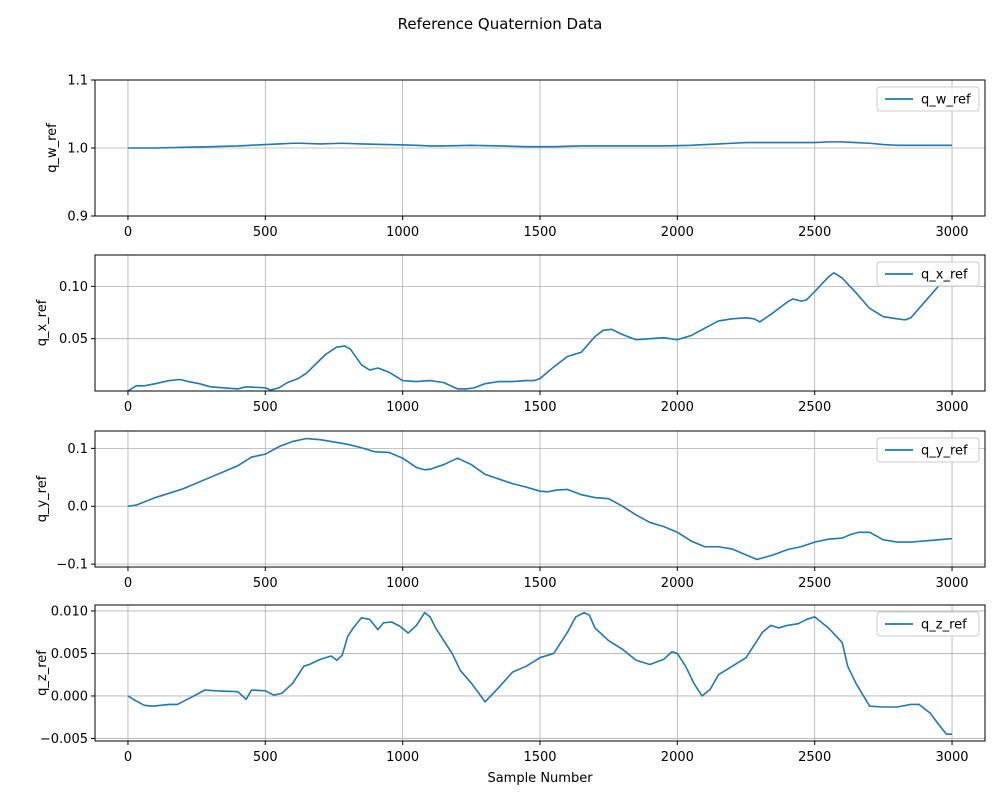 The height and width of the screenshot is (800, 1000). I want to click on series-line-q_z_ref, so click(540, 673).